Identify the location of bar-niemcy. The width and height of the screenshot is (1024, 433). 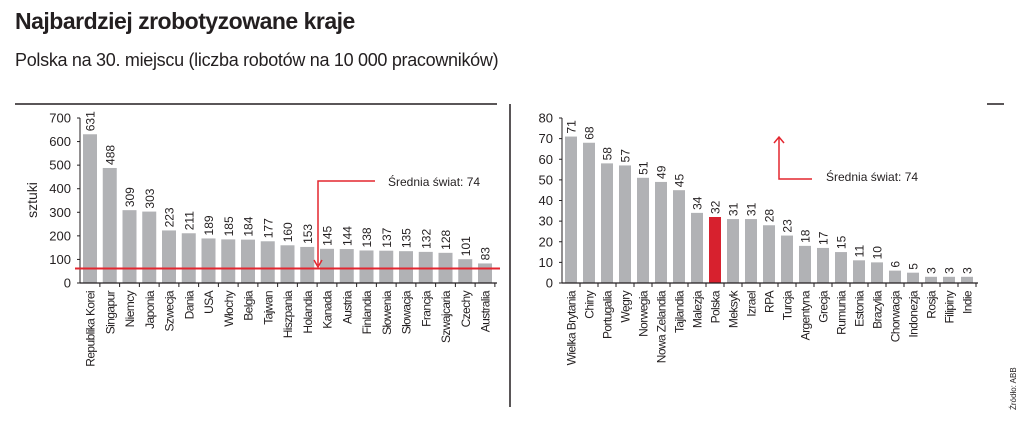
(129, 246).